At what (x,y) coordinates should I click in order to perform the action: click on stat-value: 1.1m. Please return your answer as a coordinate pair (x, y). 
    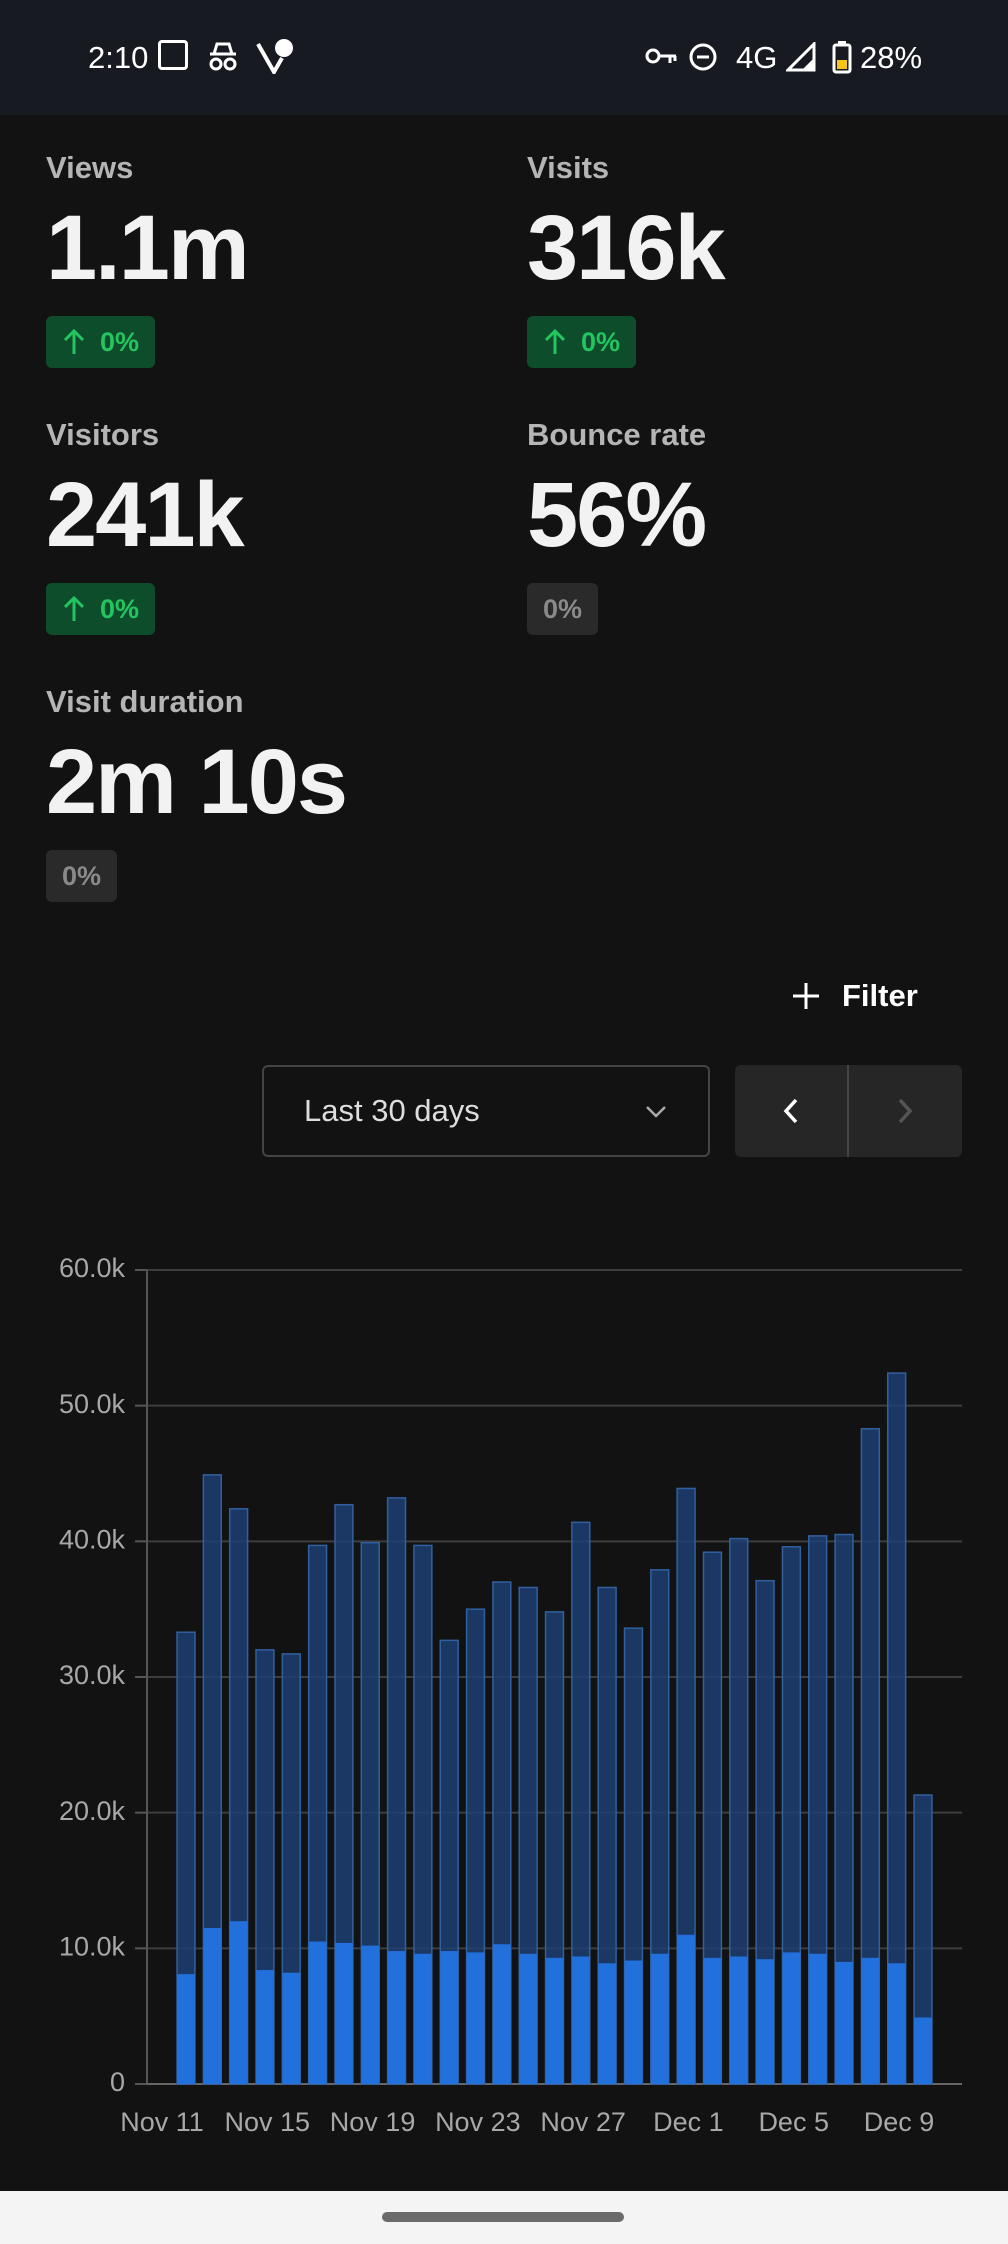
    Looking at the image, I should click on (148, 248).